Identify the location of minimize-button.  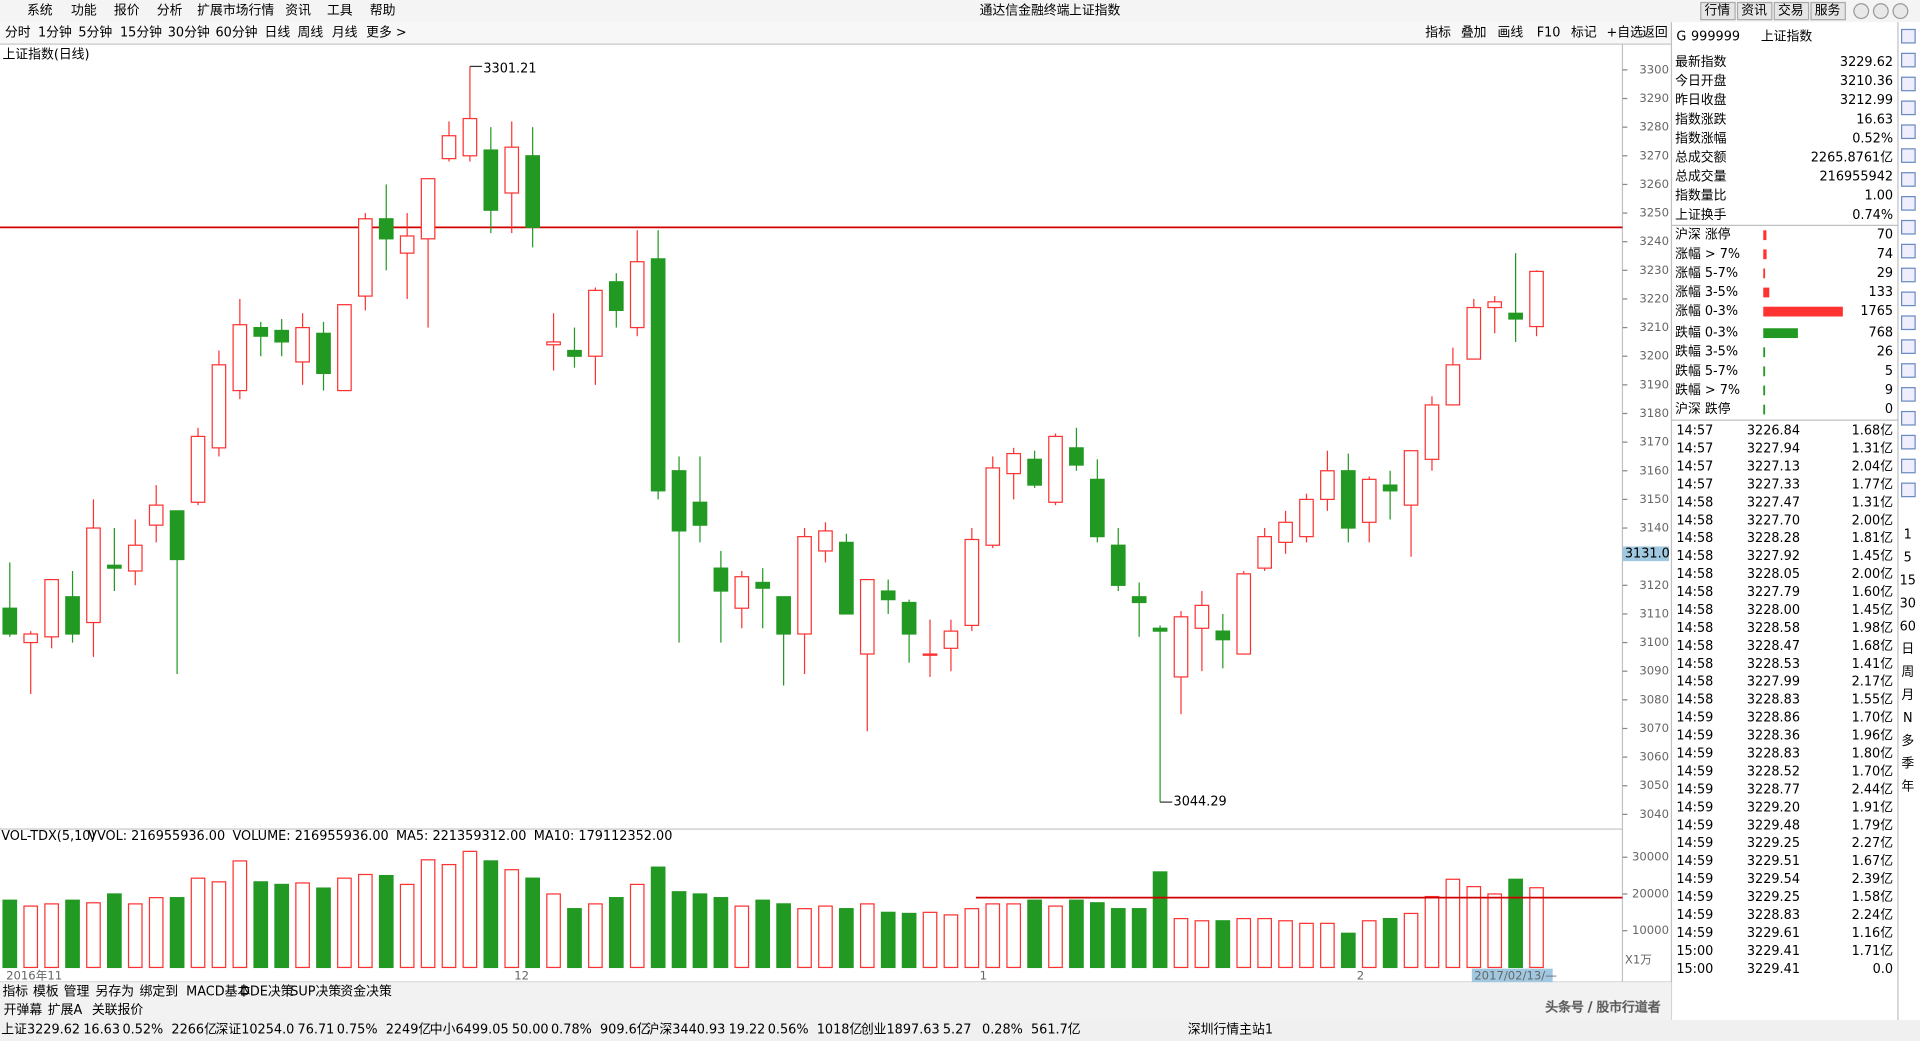
(1861, 11).